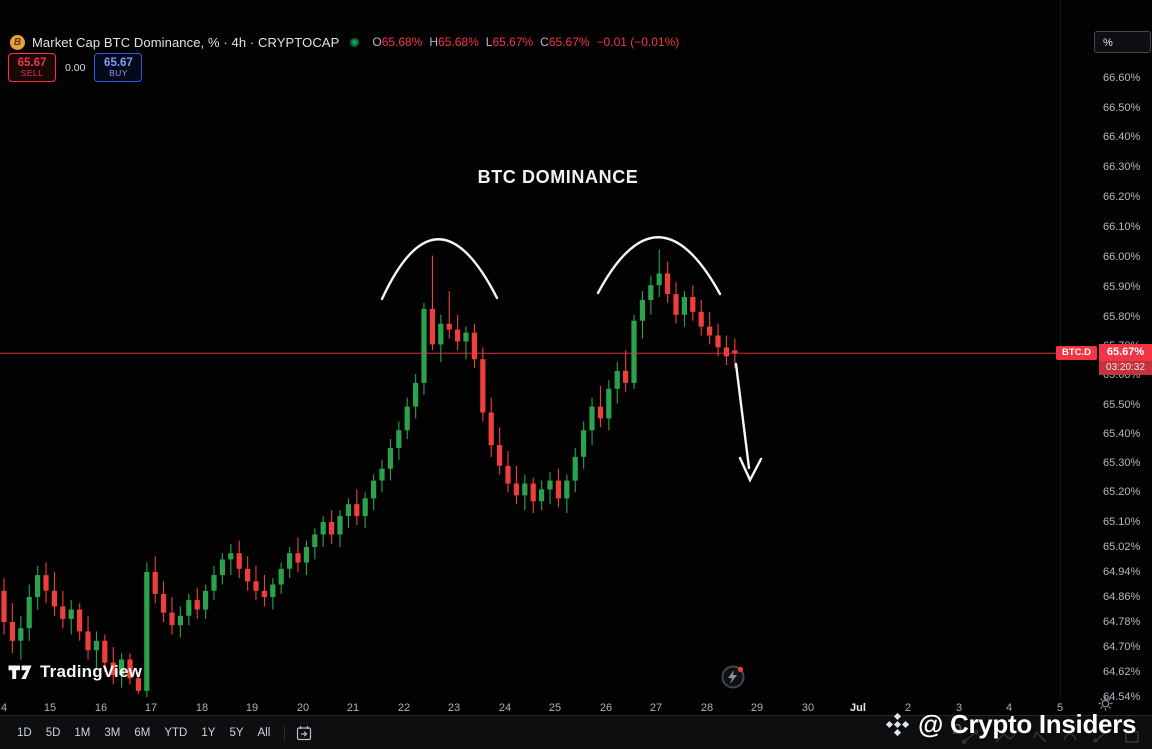 The height and width of the screenshot is (749, 1152). What do you see at coordinates (1122, 405) in the screenshot?
I see `price-axis-label: 65.50%` at bounding box center [1122, 405].